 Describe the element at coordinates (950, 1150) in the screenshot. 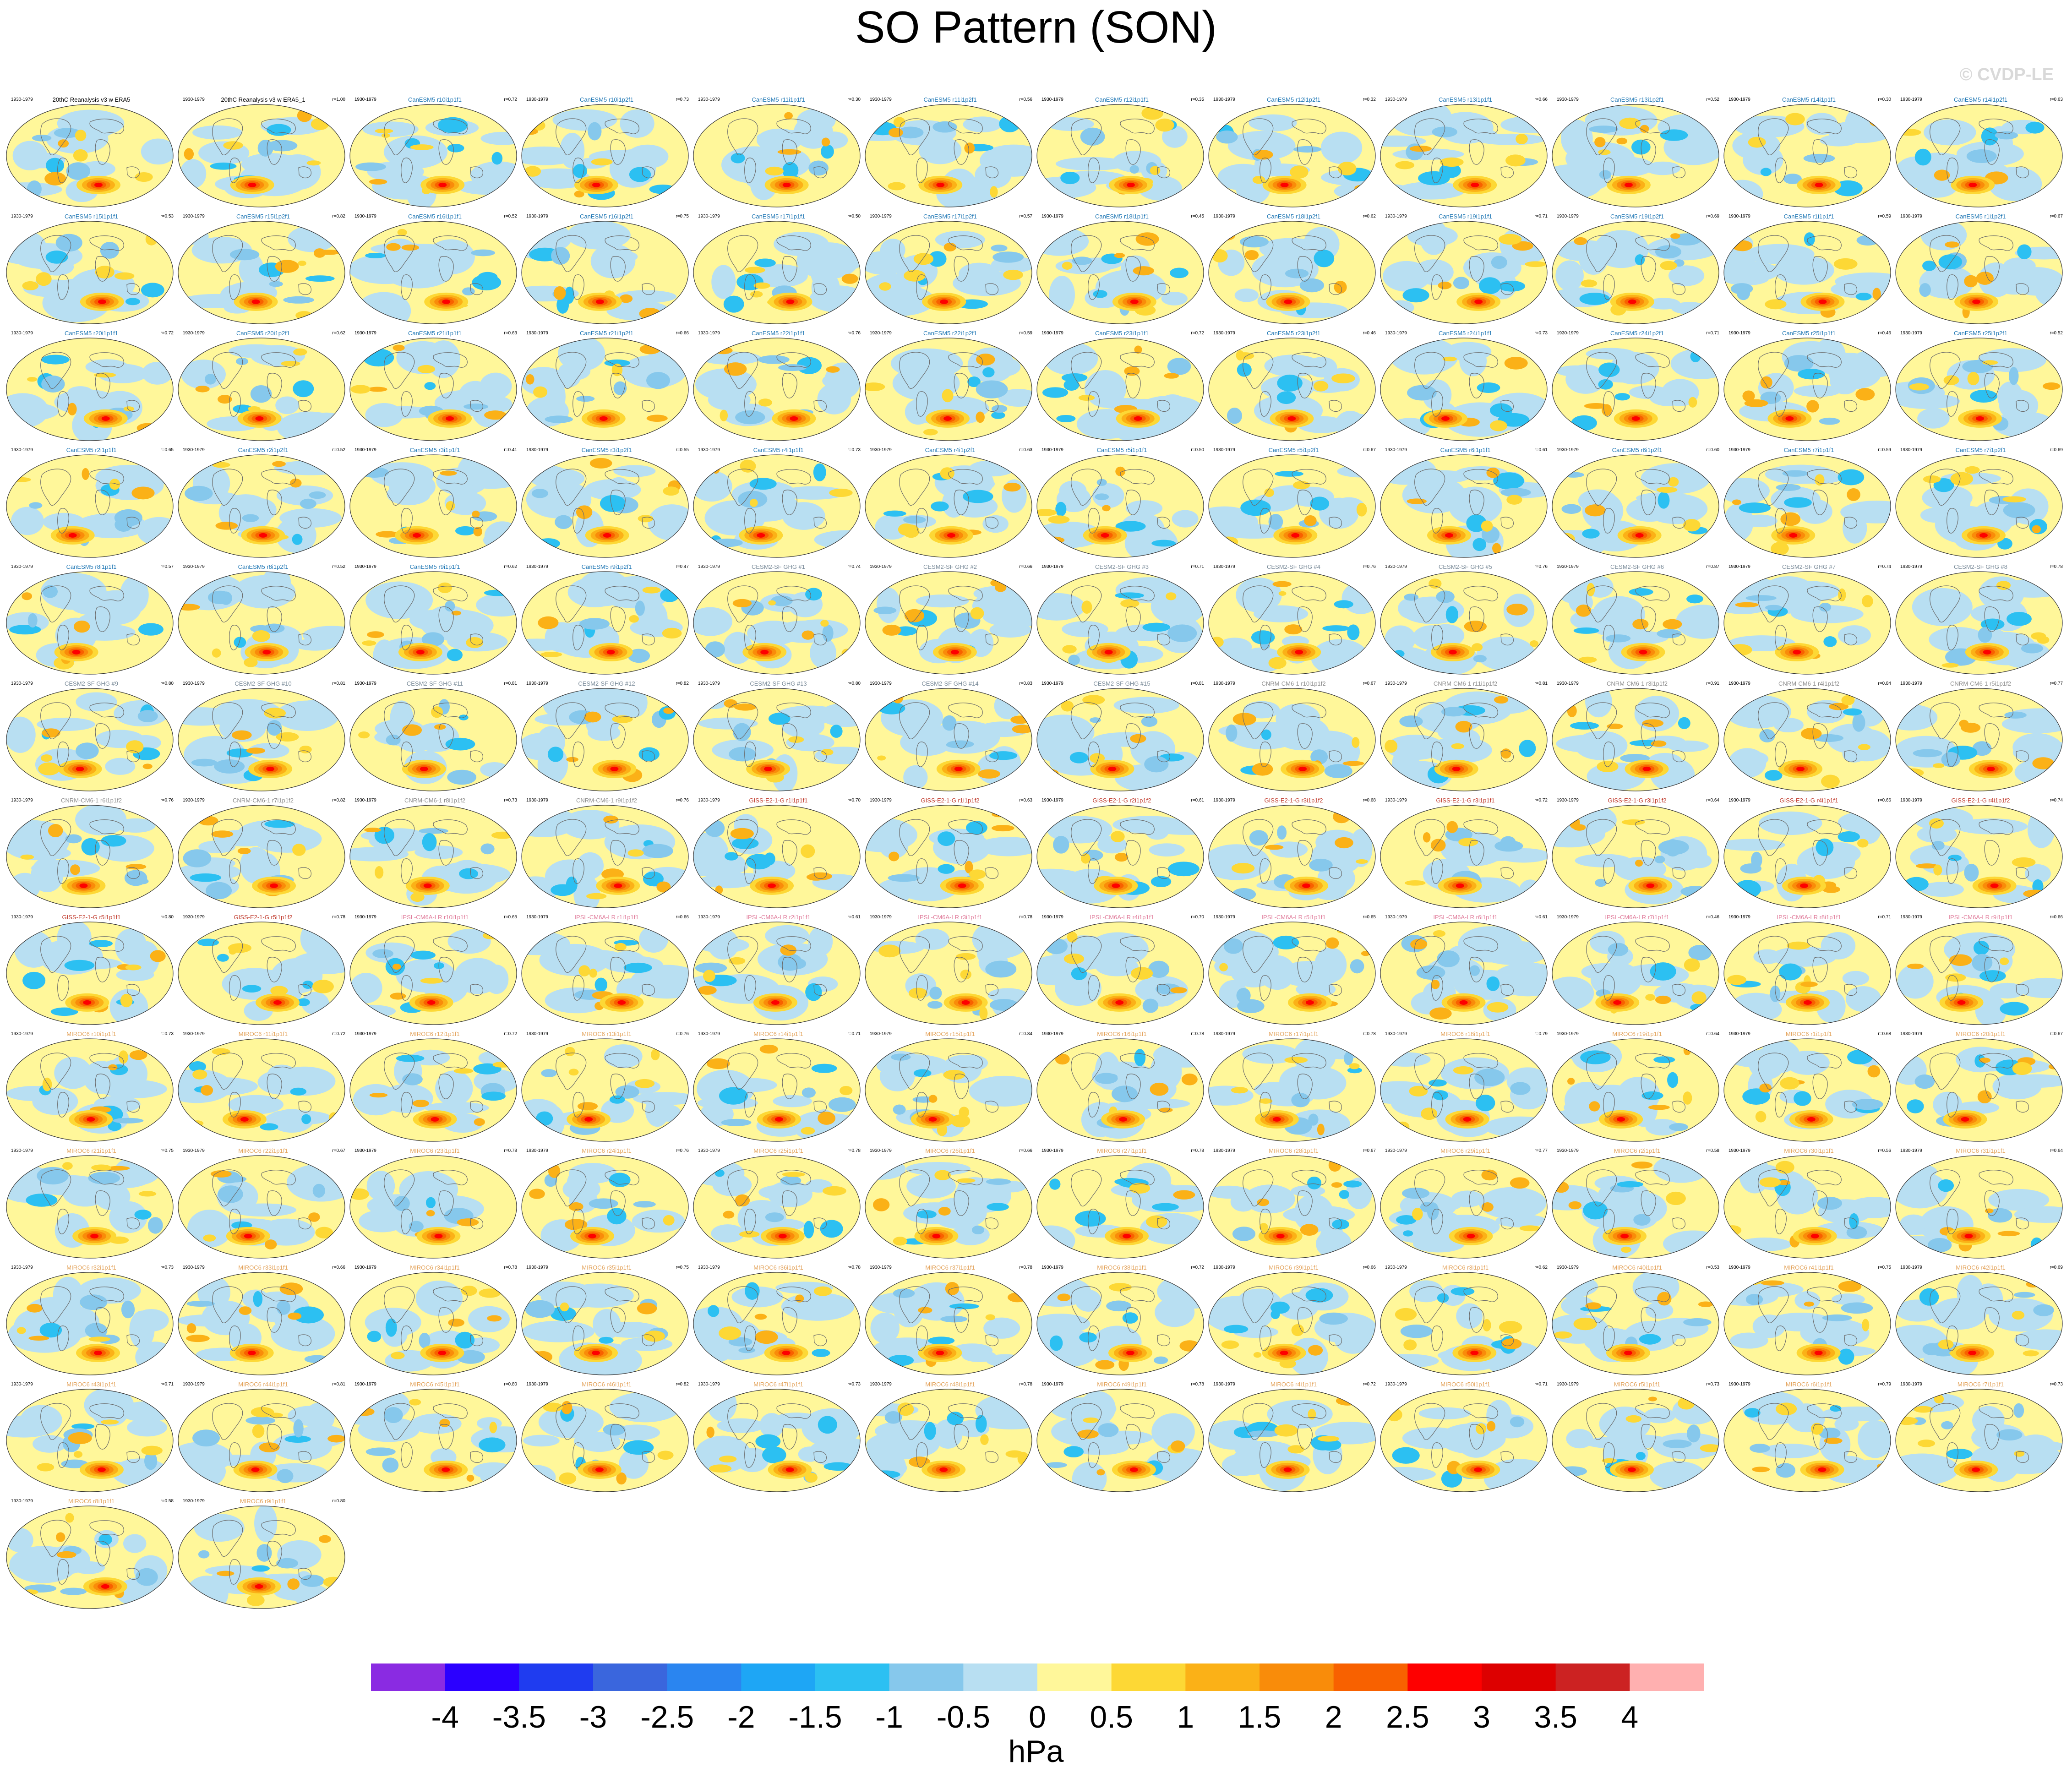

I see `panel-title: MIROC6 r26i1p1f1` at that location.